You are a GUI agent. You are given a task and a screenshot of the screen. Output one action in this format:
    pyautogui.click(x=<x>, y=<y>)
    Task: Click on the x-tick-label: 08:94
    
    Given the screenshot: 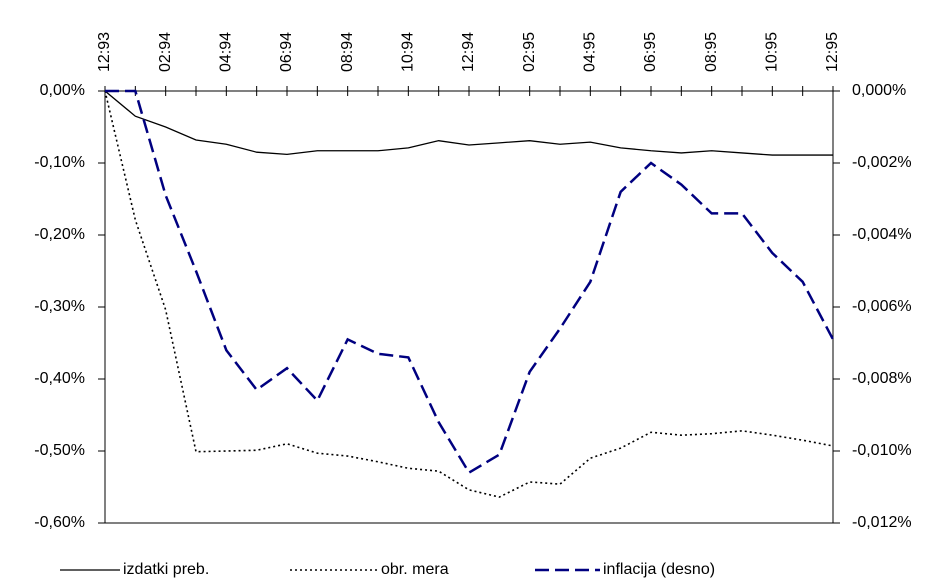 What is the action you would take?
    pyautogui.click(x=347, y=52)
    